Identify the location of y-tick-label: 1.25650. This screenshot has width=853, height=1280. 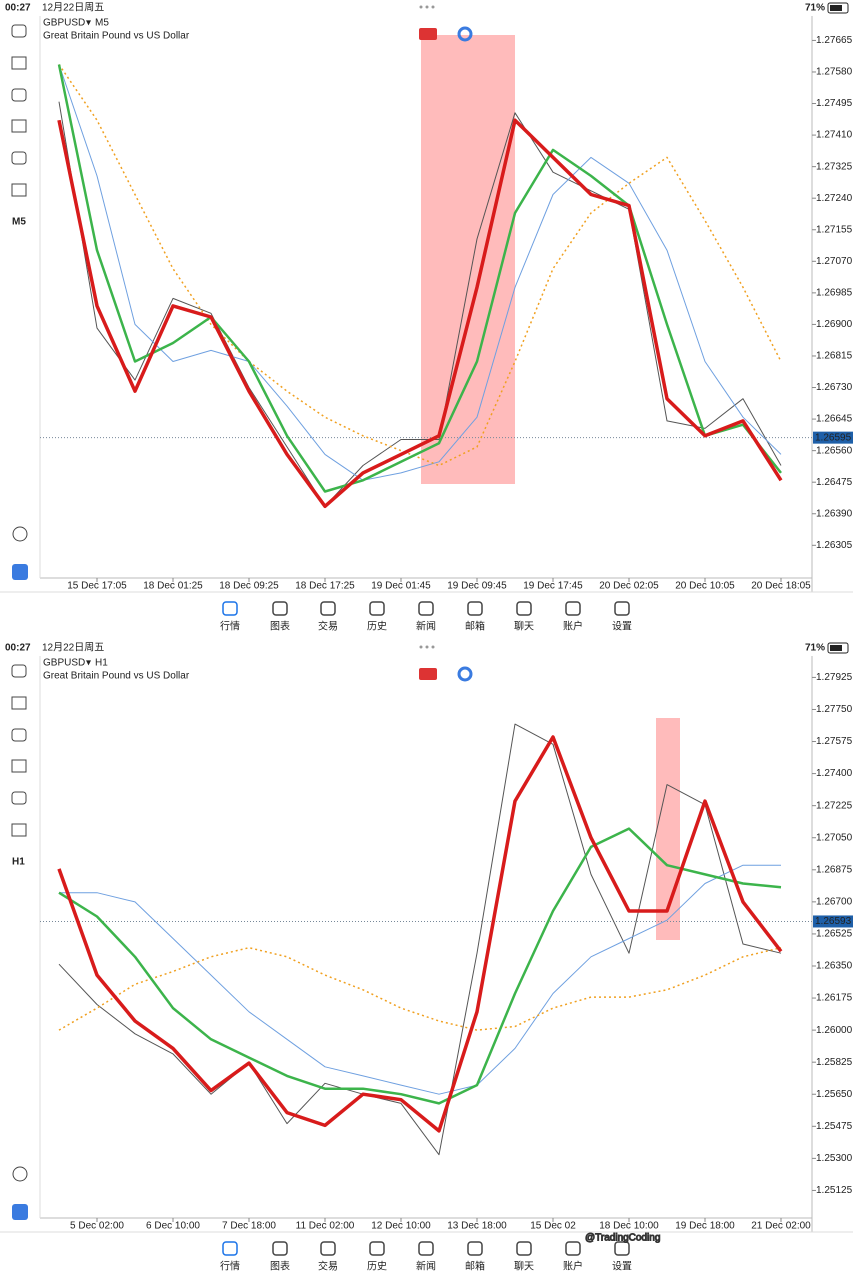
(834, 1094).